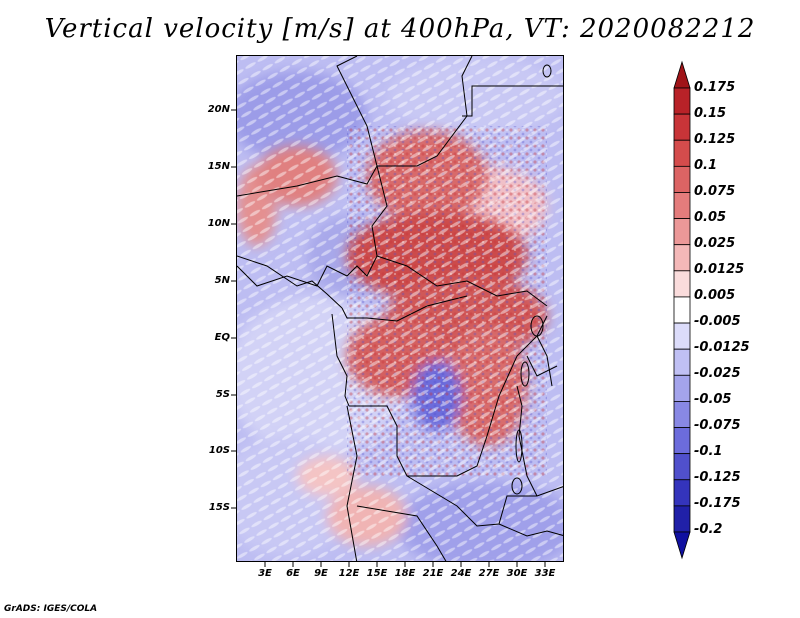 The image size is (800, 618). Describe the element at coordinates (293, 573) in the screenshot. I see `x-axis-label: 6E` at that location.